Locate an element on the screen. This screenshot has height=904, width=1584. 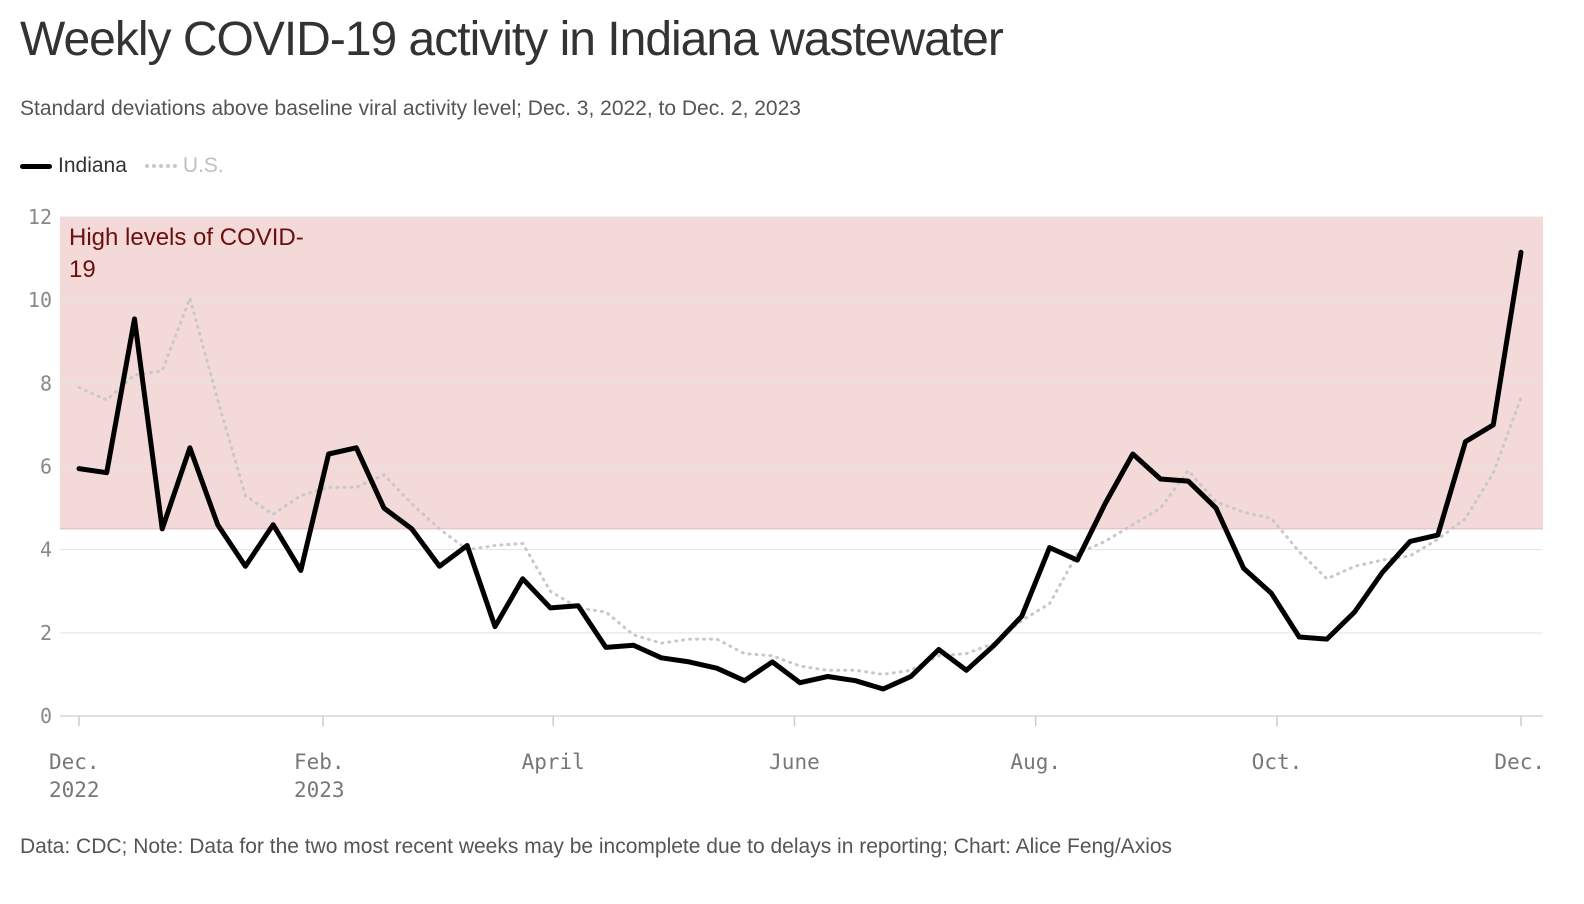
x-tick-label: Feb. is located at coordinates (319, 762).